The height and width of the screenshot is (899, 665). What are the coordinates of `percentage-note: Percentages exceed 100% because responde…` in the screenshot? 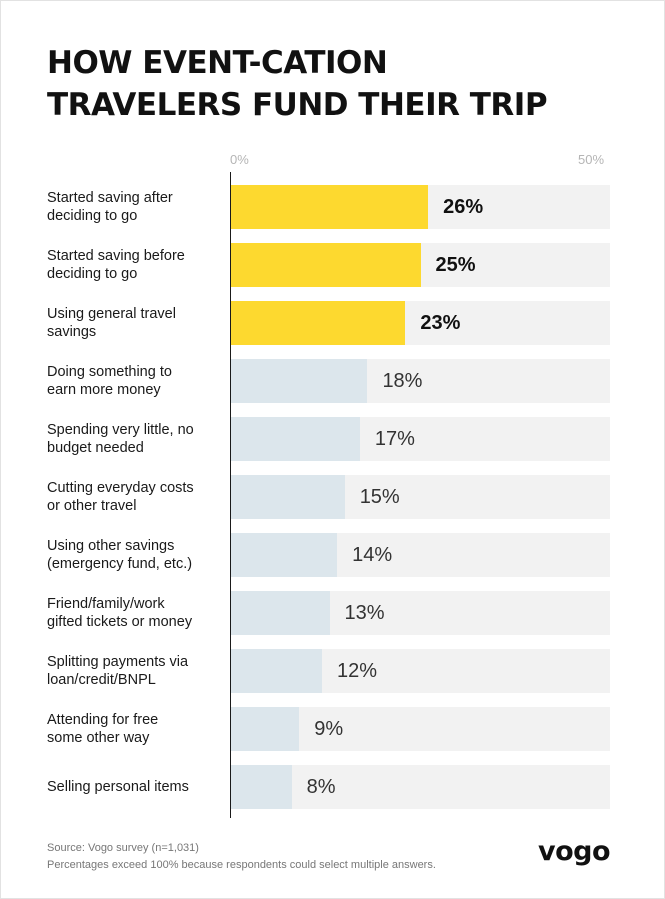 It's located at (241, 865).